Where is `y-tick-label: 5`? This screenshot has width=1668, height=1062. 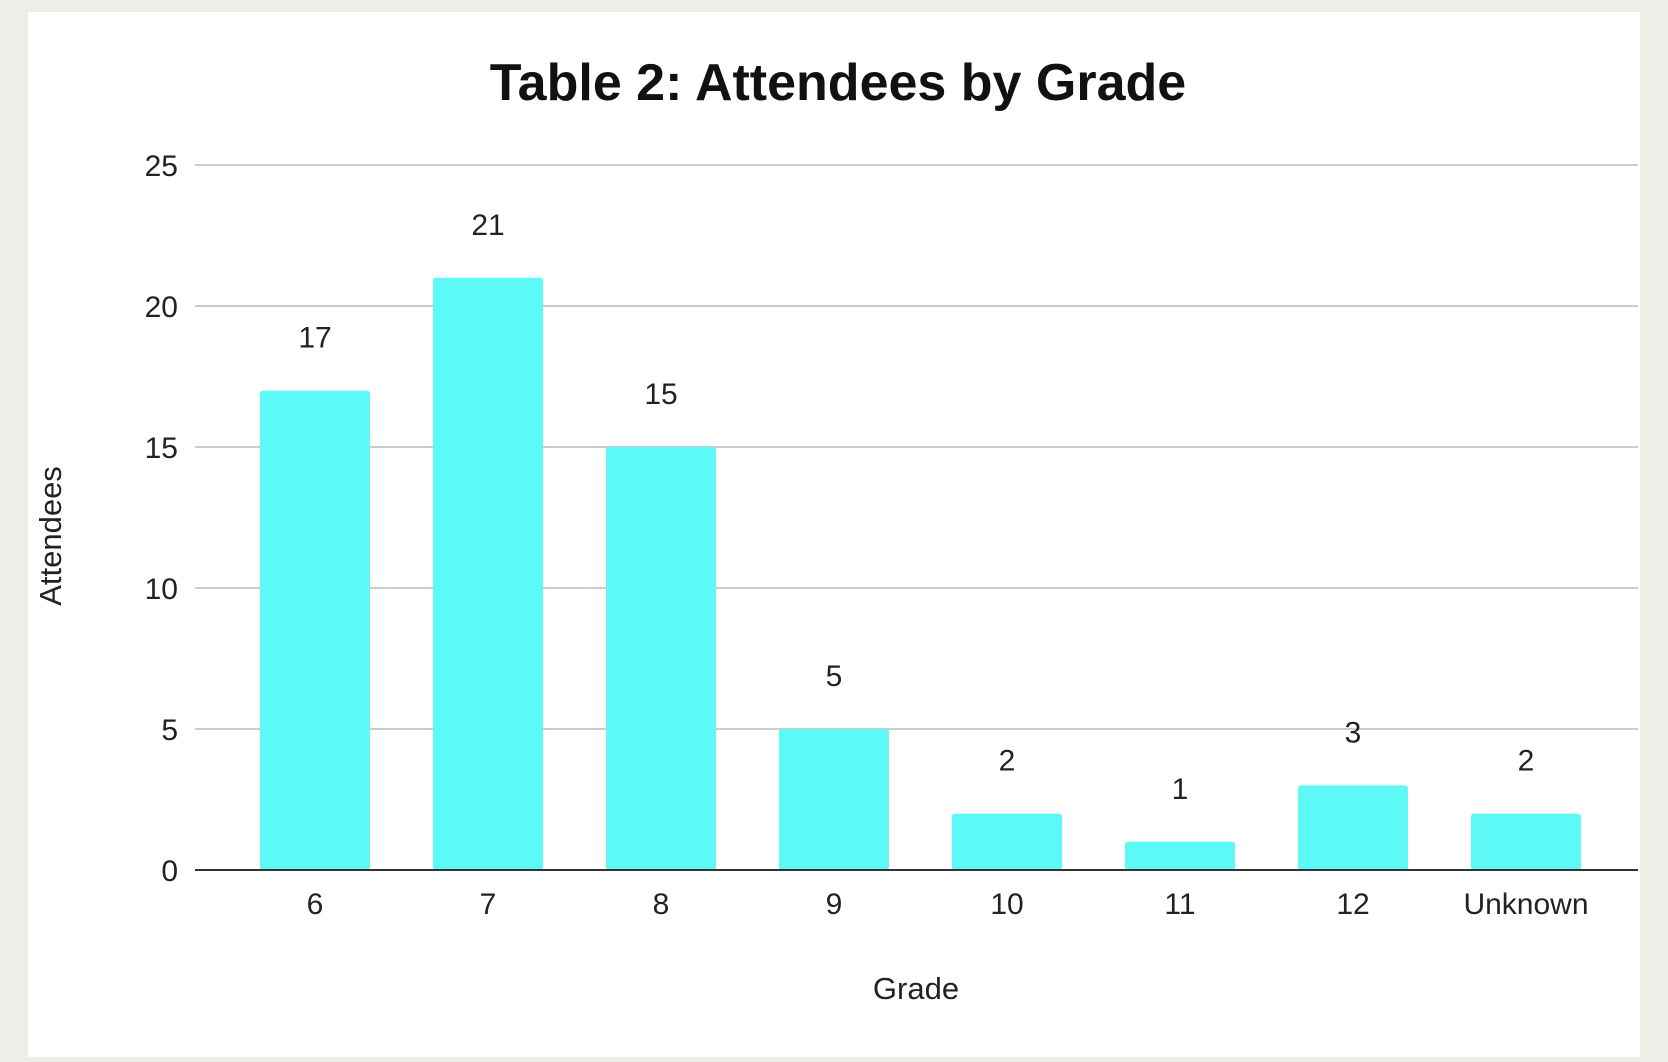
y-tick-label: 5 is located at coordinates (169, 730).